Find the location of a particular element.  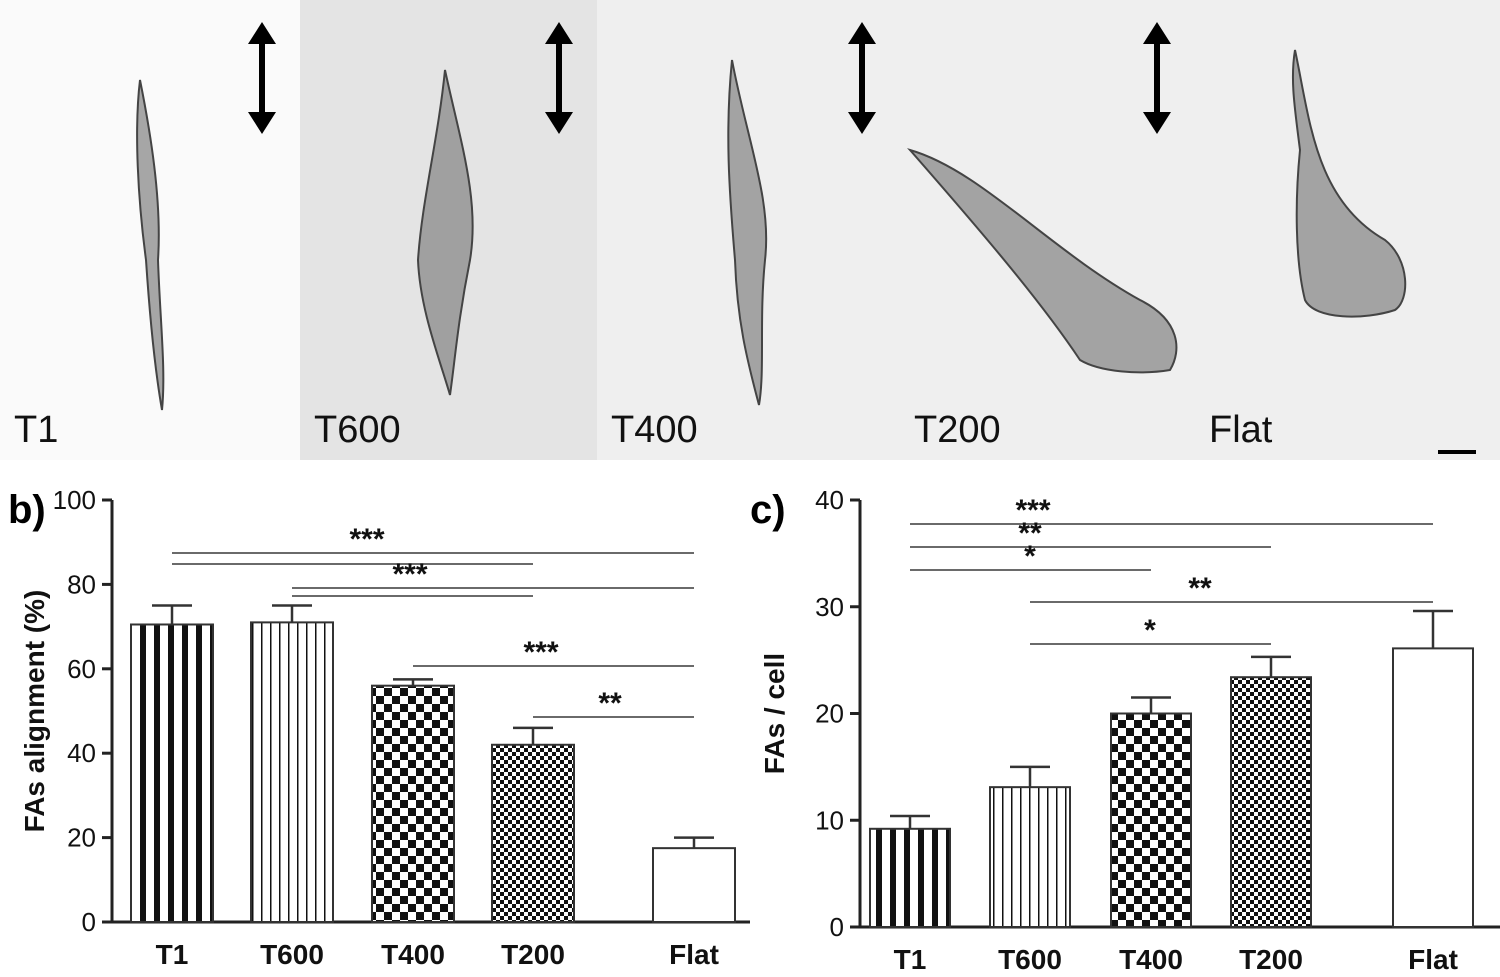

y-tick-label: 10 is located at coordinates (829, 820).